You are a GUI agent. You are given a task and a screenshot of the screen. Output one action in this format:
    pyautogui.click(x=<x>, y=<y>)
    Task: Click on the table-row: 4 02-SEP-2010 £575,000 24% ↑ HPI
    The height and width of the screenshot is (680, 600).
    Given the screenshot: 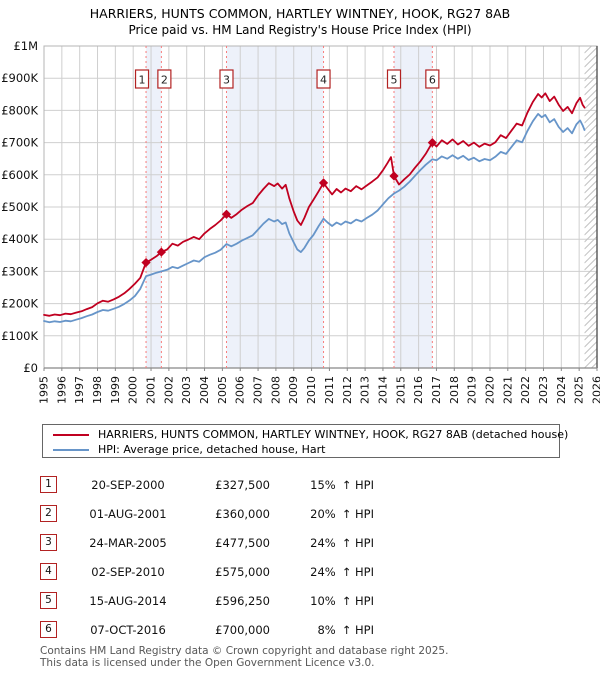 What is the action you would take?
    pyautogui.click(x=300, y=571)
    